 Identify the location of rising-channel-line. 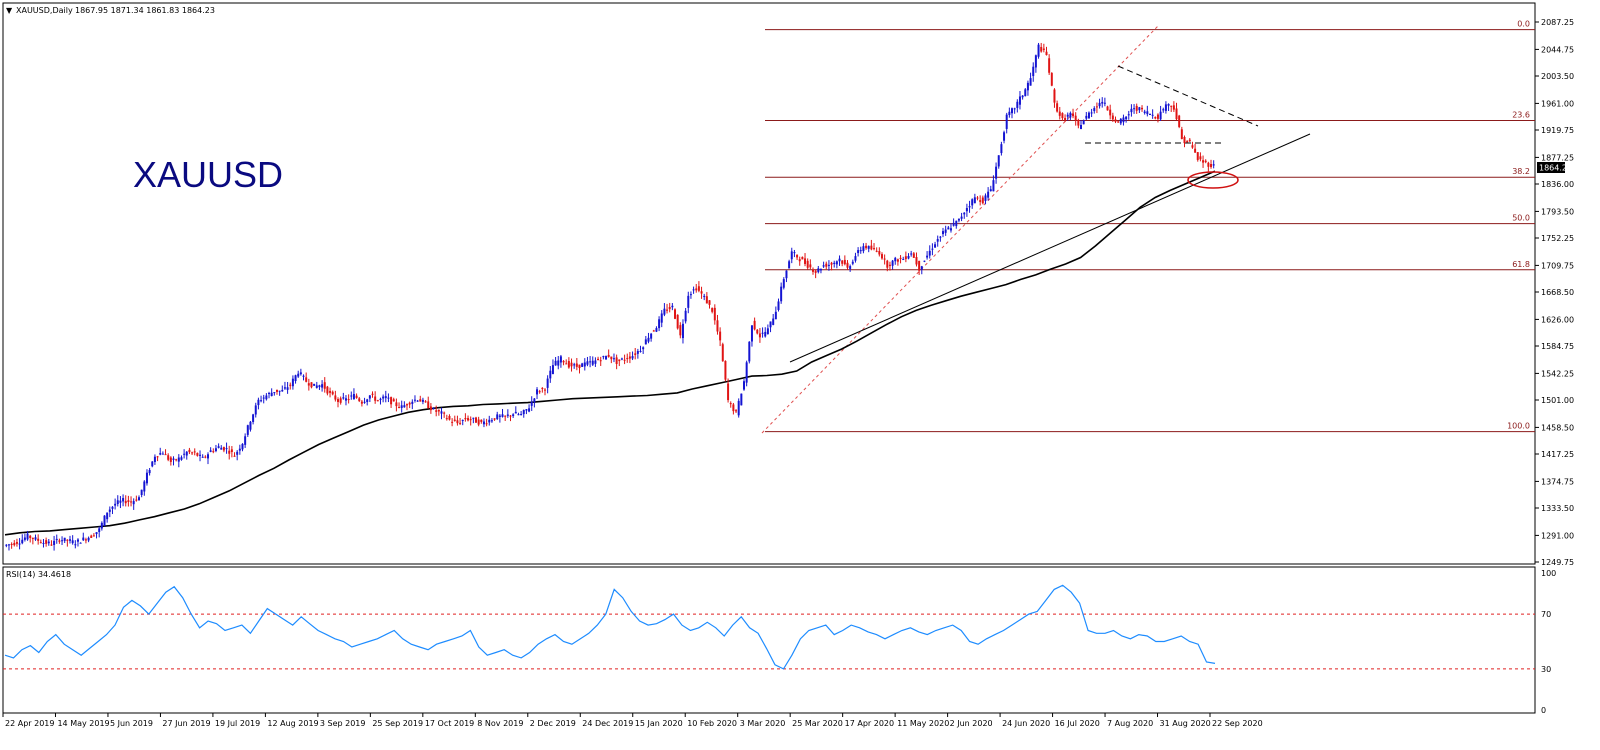
(960, 229).